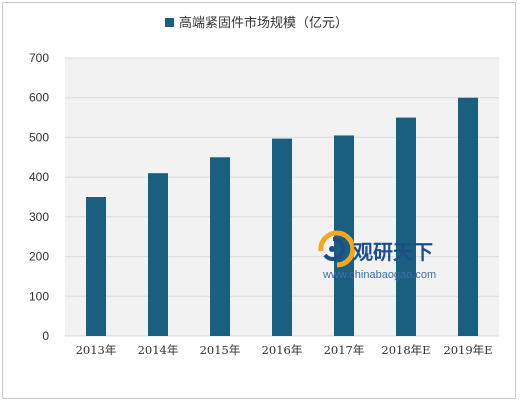 This screenshot has height=403, width=520. Describe the element at coordinates (96, 350) in the screenshot. I see `x-tick-label: 2013年` at that location.